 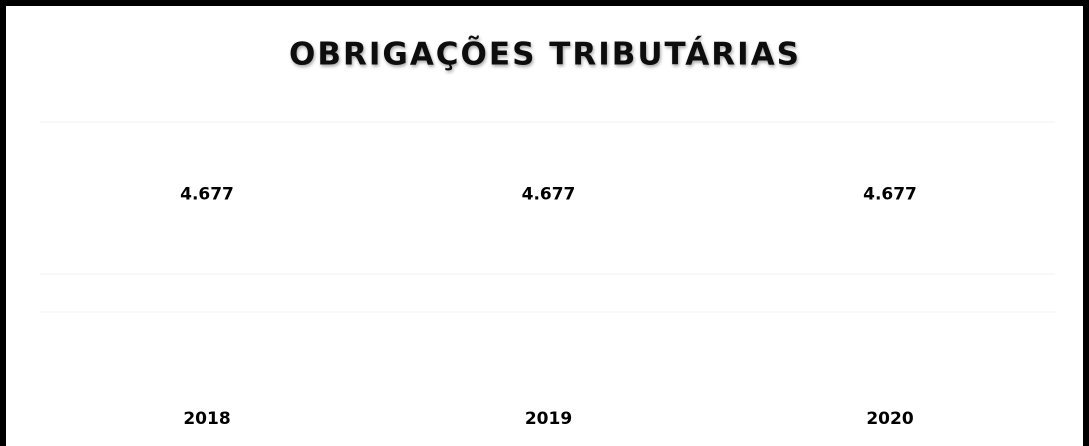 What do you see at coordinates (206, 419) in the screenshot?
I see `x-tick-label: 2018` at bounding box center [206, 419].